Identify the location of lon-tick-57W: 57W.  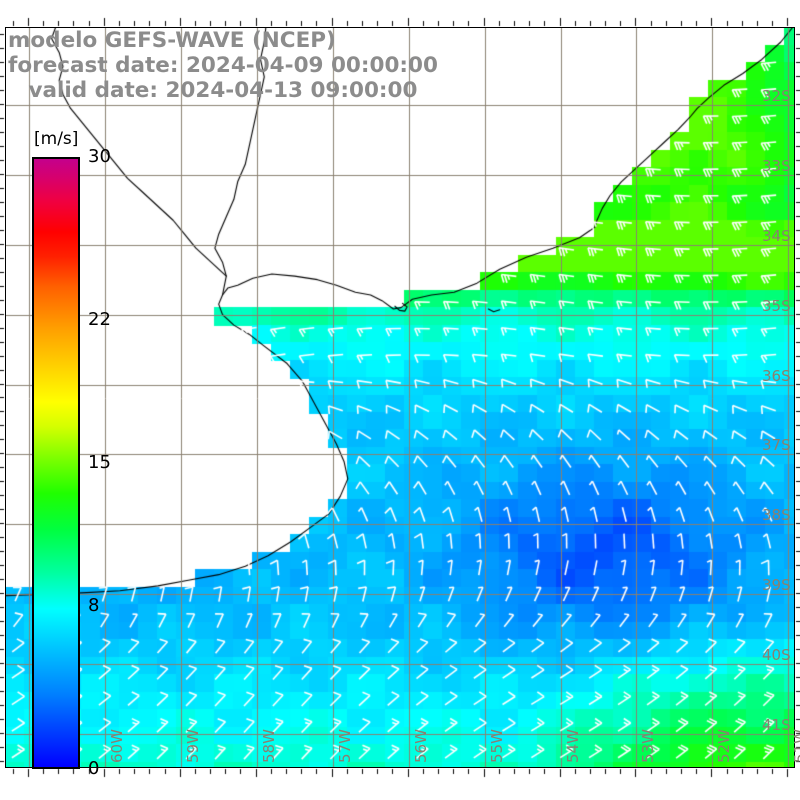
(344, 746).